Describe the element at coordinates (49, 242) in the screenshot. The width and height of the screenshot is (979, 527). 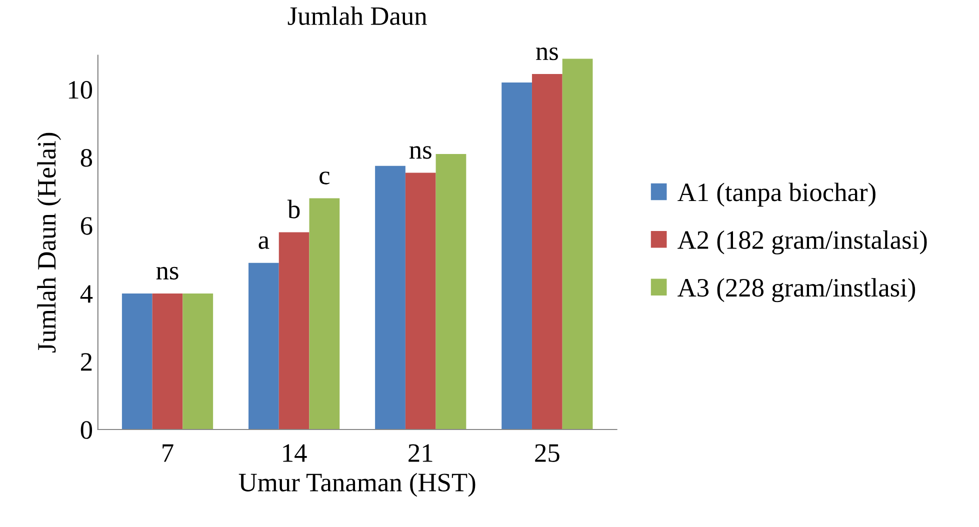
I see `y-axis-title: Jumlah Daun (Helai)` at that location.